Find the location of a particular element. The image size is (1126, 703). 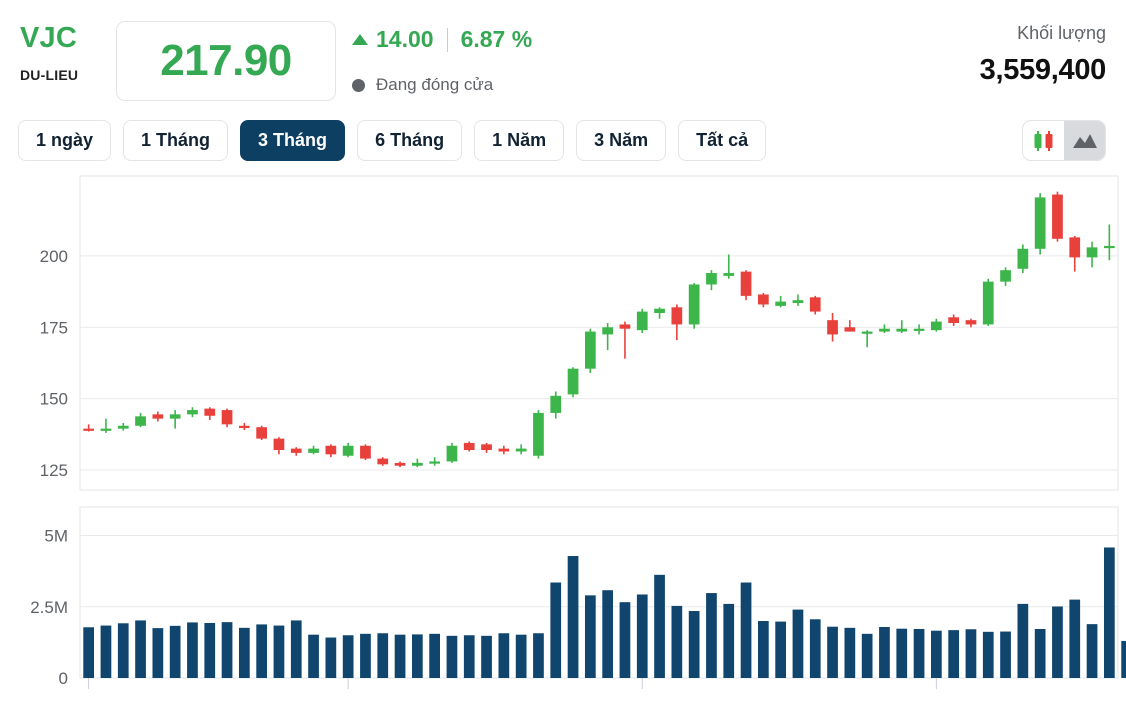

area-chart-button is located at coordinates (1084, 140).